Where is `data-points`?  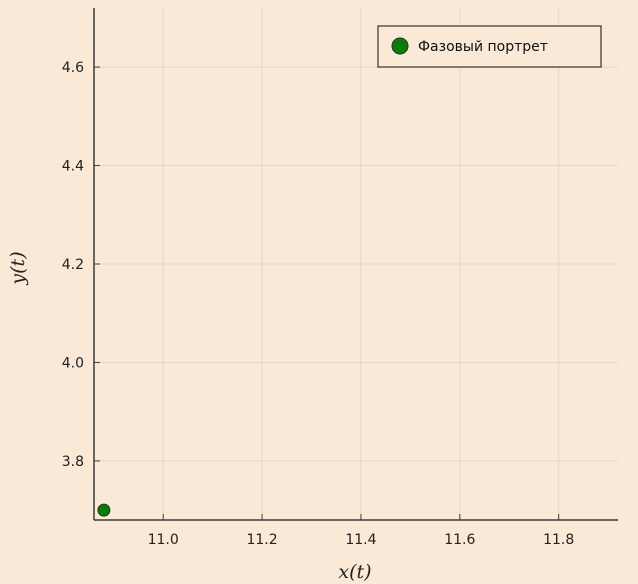 data-points is located at coordinates (104, 510).